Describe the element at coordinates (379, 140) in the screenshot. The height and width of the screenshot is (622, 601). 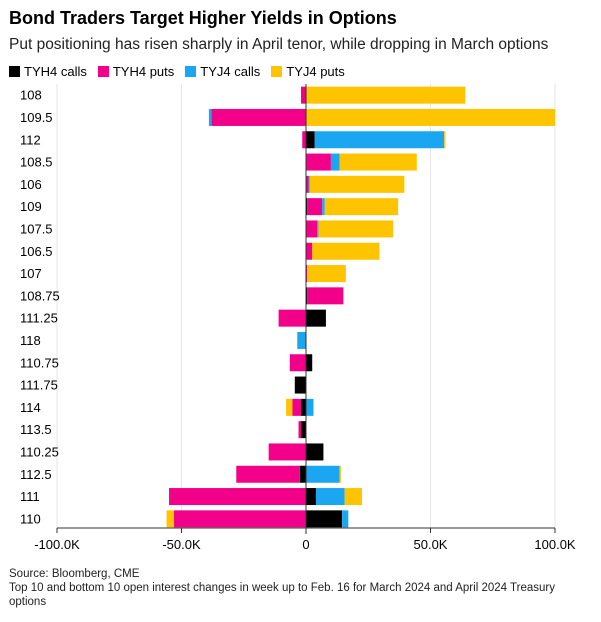
I see `bar-112-tyj4-calls` at that location.